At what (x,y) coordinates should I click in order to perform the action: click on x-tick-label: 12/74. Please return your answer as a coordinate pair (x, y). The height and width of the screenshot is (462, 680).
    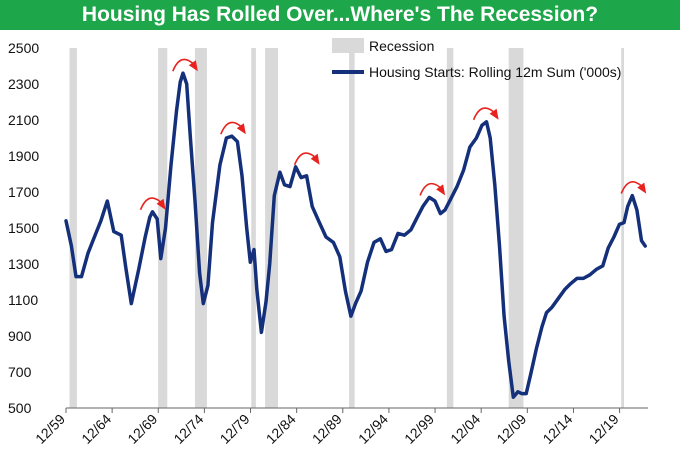
    Looking at the image, I should click on (188, 429).